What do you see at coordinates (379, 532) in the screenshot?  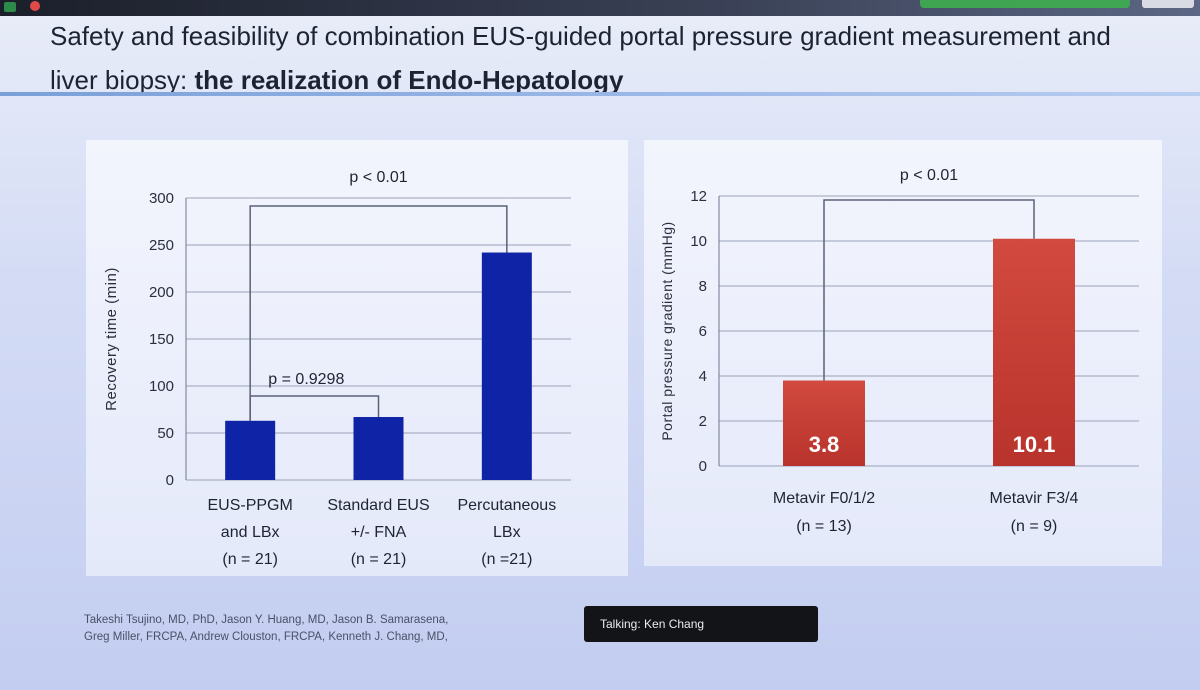 I see `x-category-label: +/- FNA` at bounding box center [379, 532].